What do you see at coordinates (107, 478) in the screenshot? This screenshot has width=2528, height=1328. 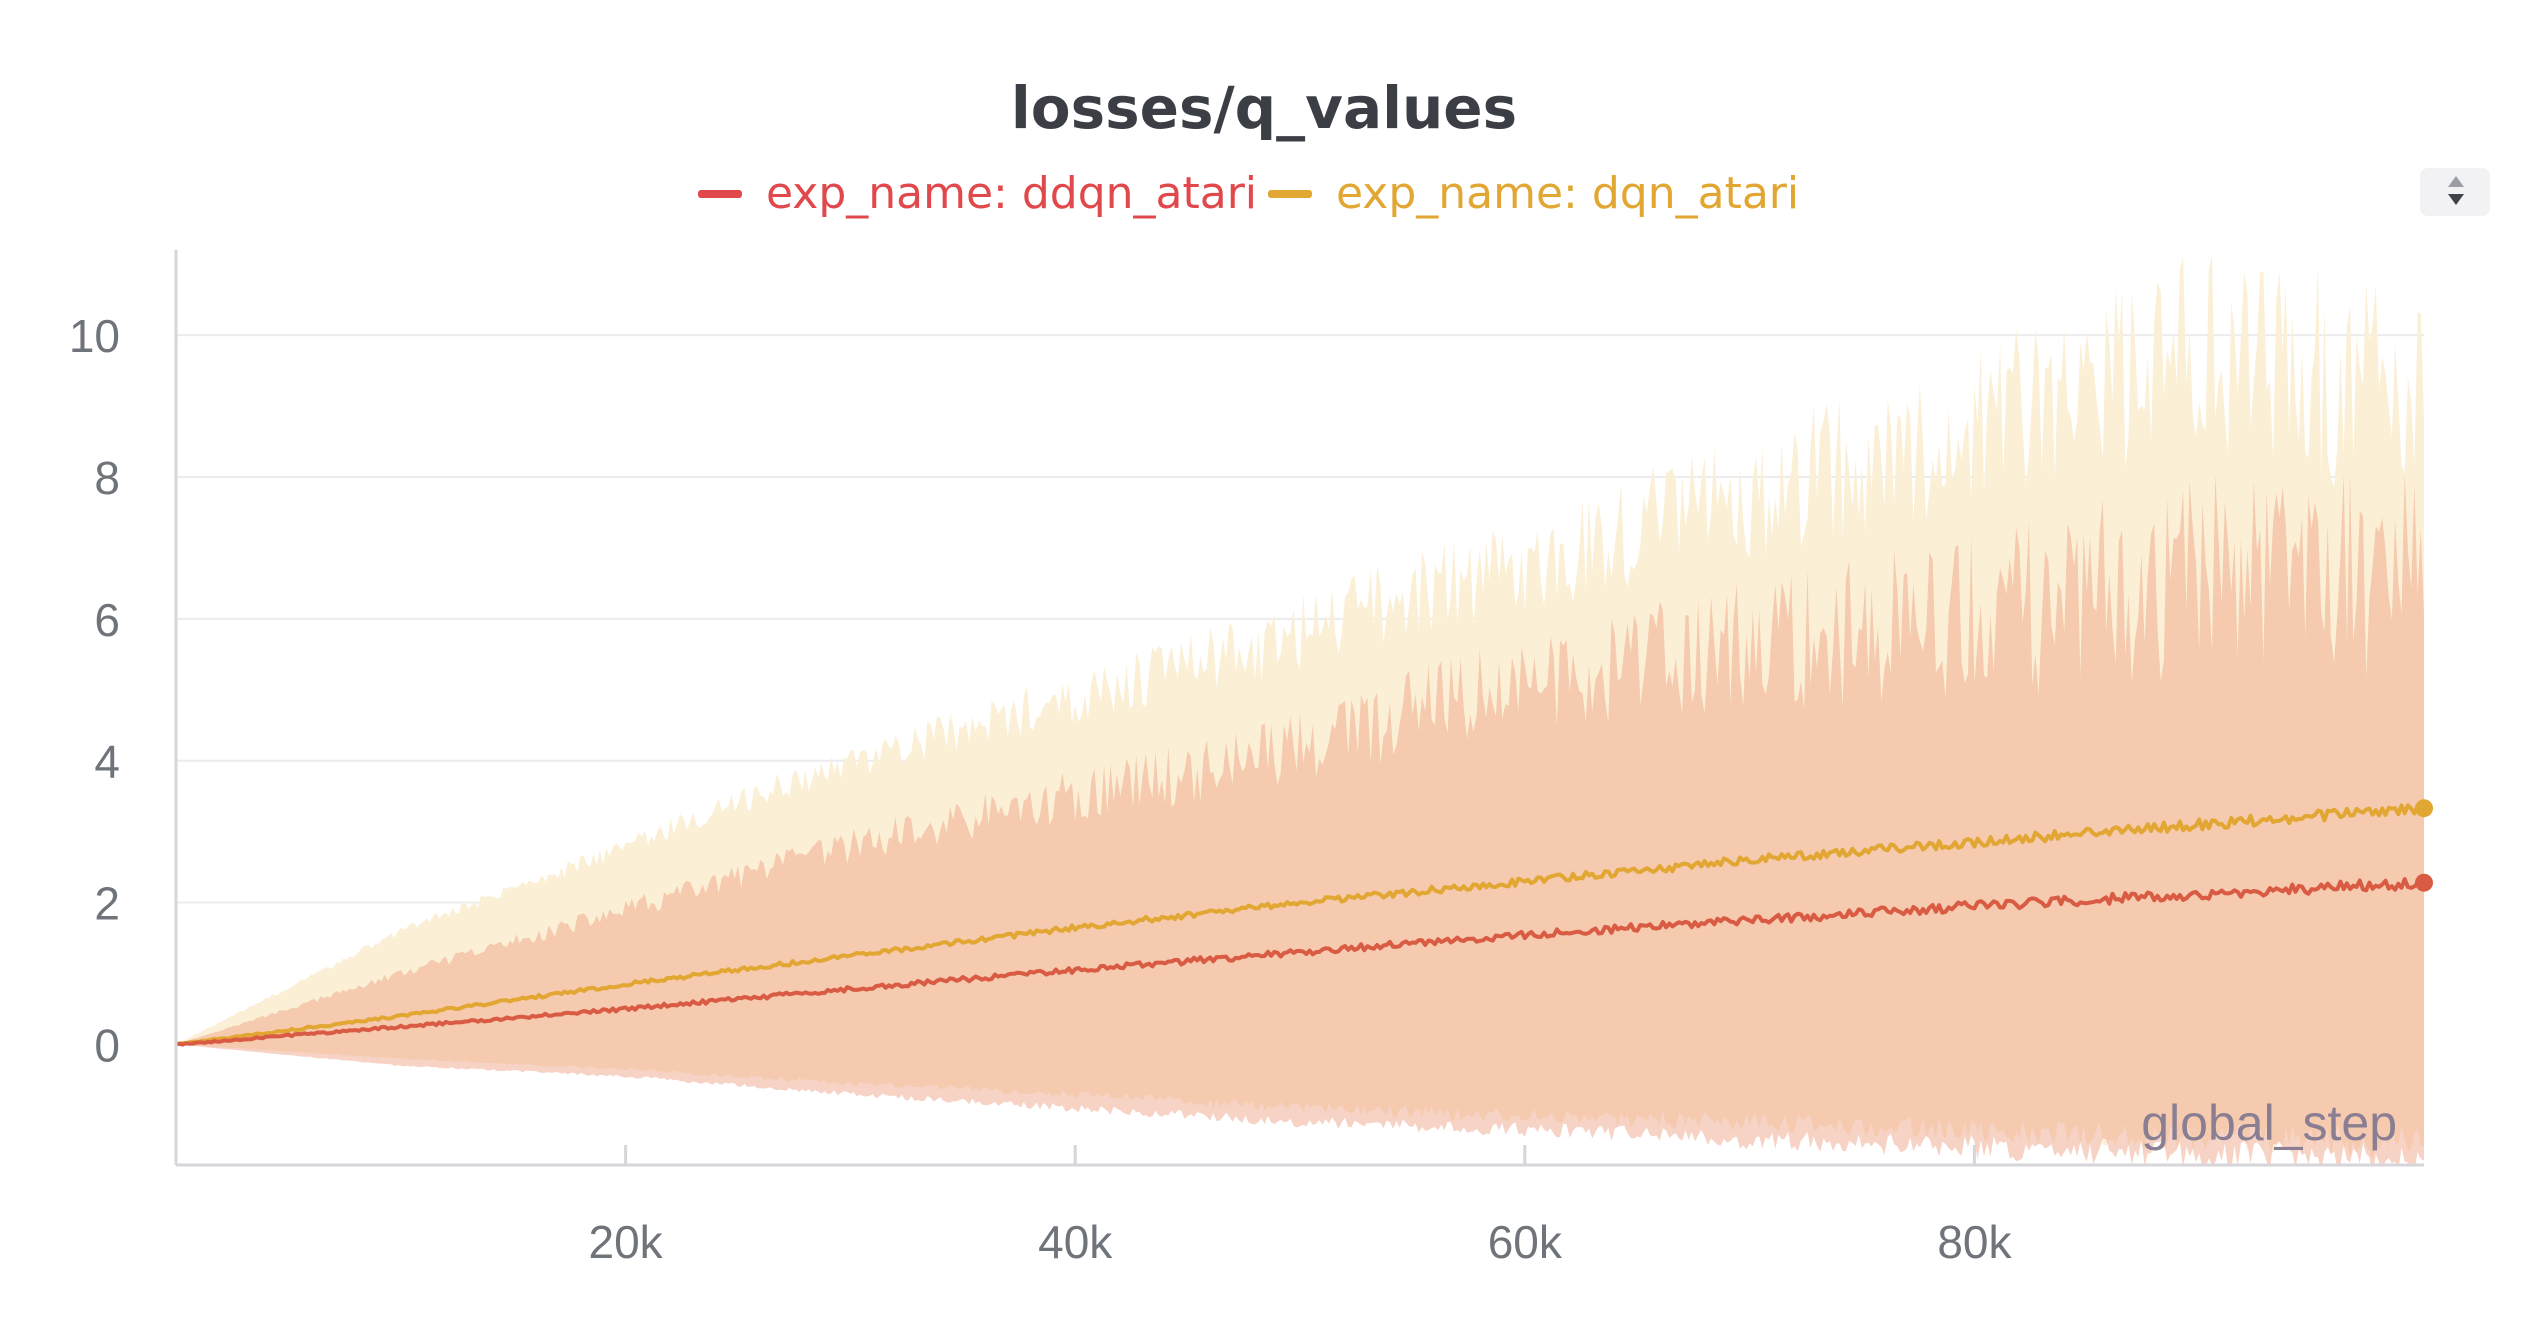 I see `y-tick-label-8: 8` at bounding box center [107, 478].